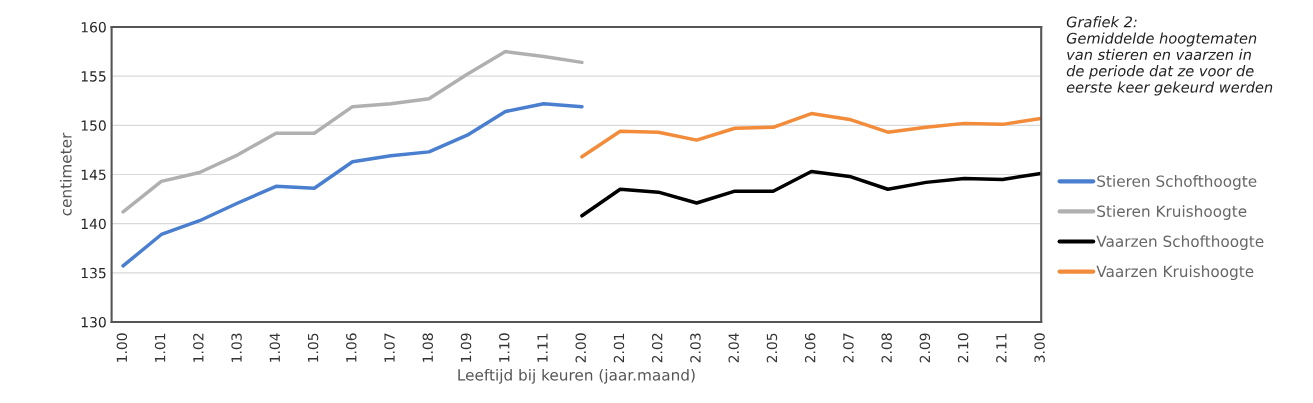 The image size is (1313, 403). What do you see at coordinates (65, 174) in the screenshot?
I see `y-axis-title: centimeter` at bounding box center [65, 174].